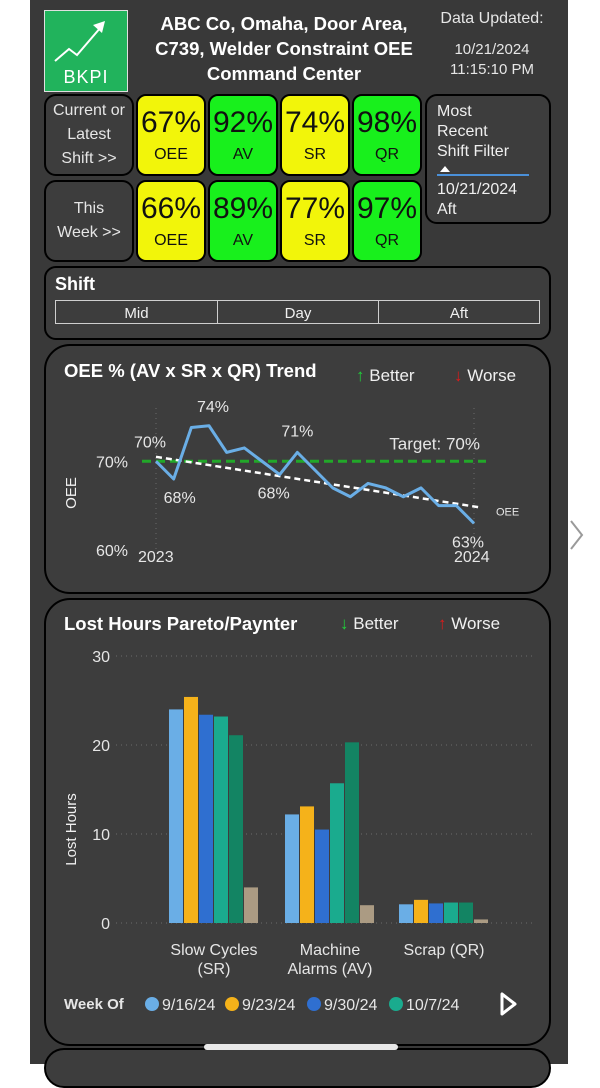 Image resolution: width=600 pixels, height=1088 pixels. I want to click on shift-slicer: Shift, so click(297, 303).